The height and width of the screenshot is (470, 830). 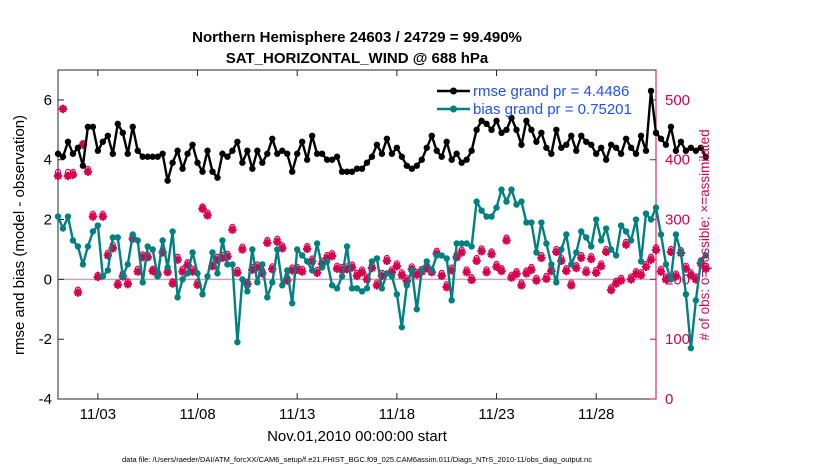 I want to click on legend-bias-marker, so click(x=453, y=109).